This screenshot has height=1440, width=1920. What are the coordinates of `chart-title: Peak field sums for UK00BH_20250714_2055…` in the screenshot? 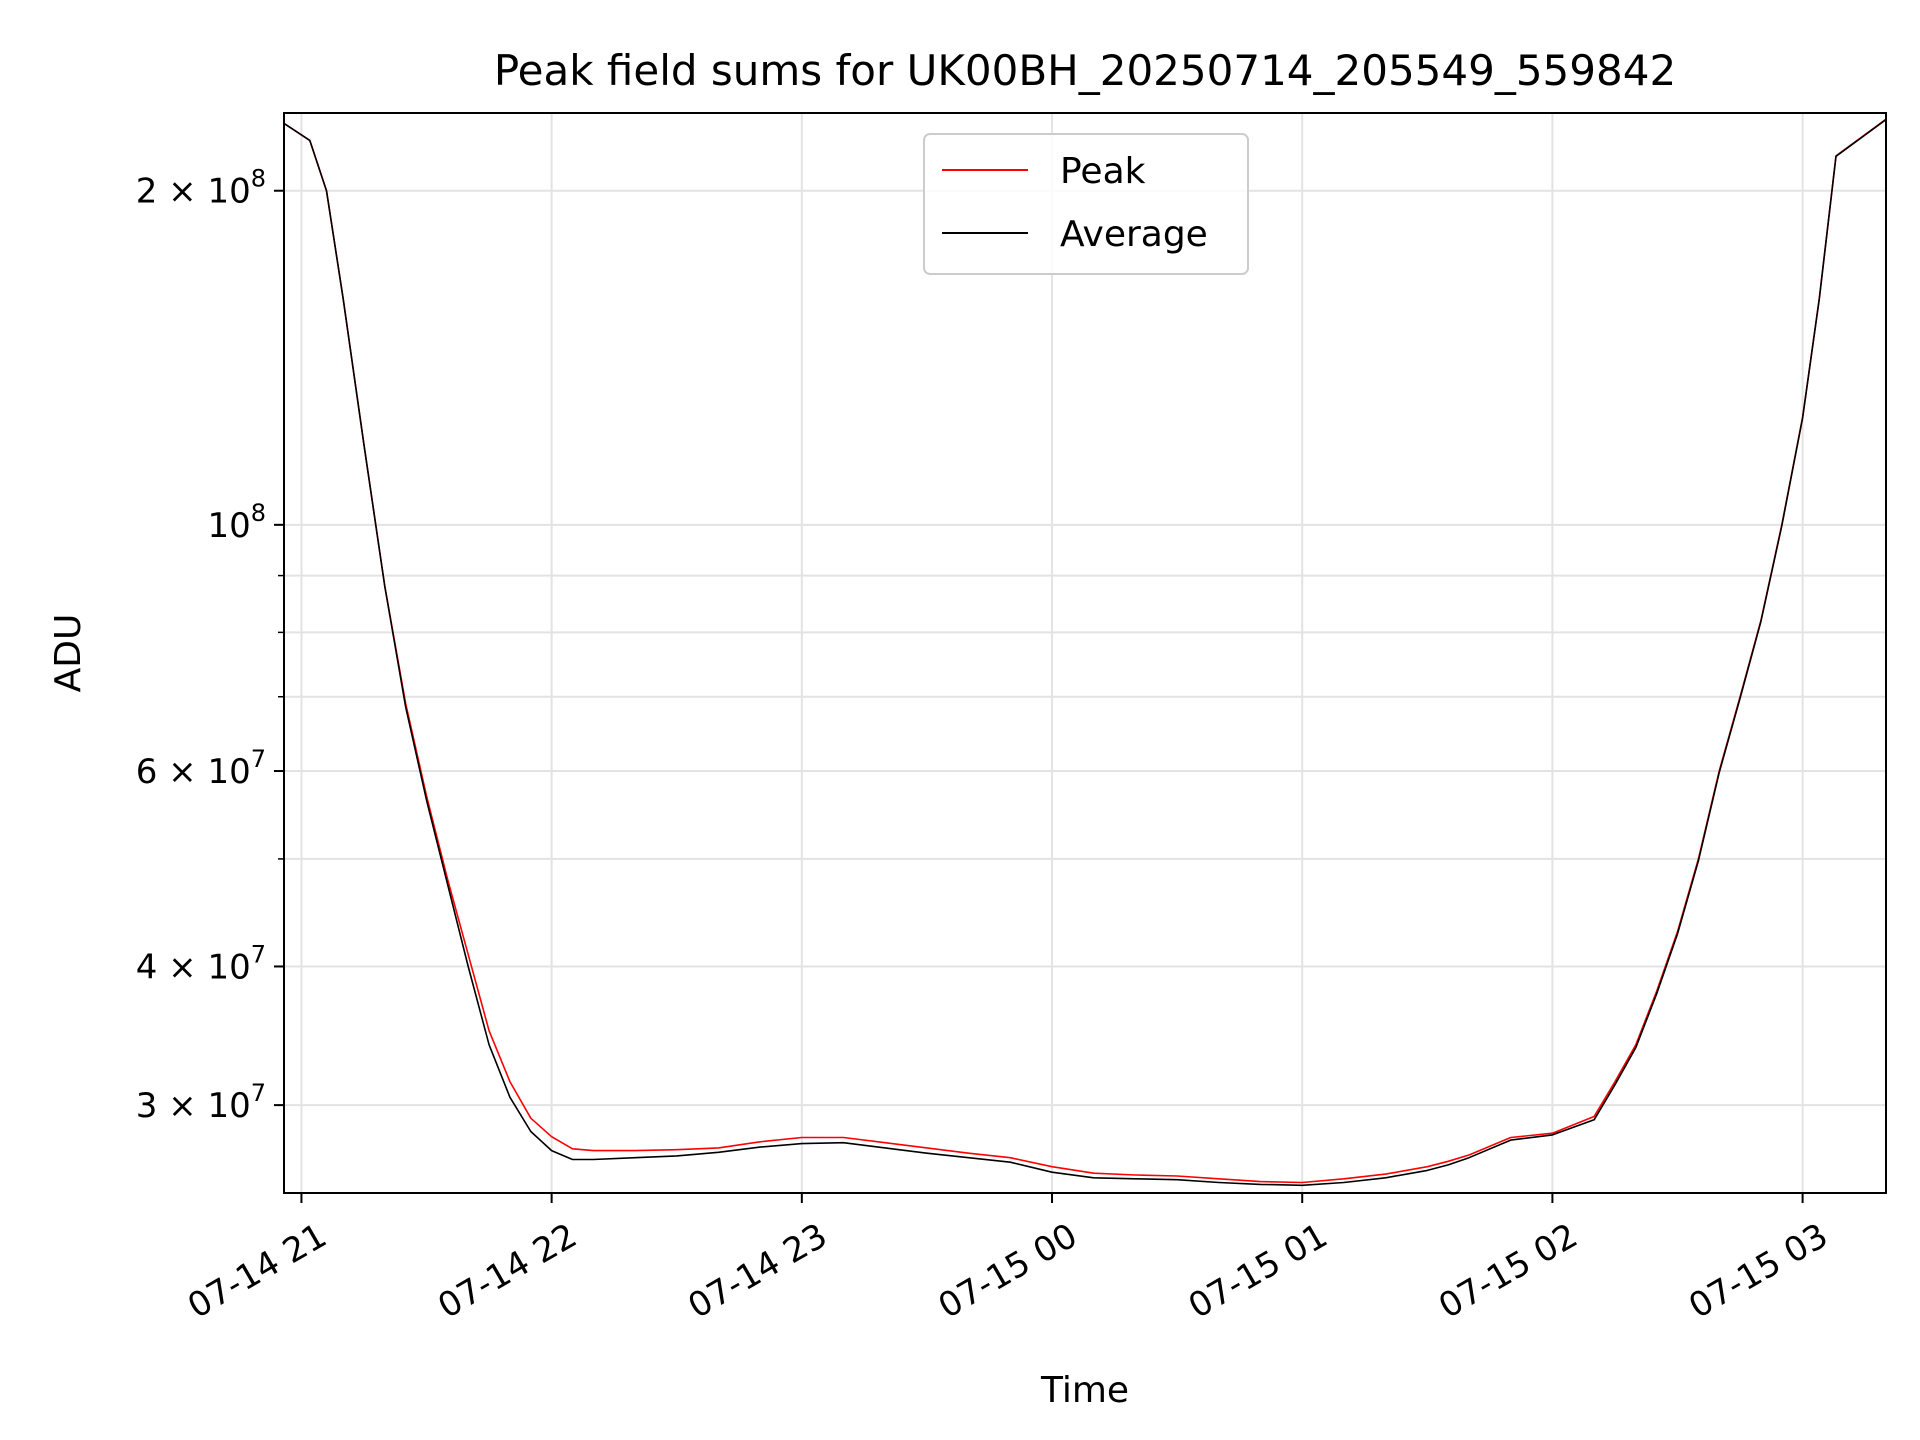 It's located at (1085, 70).